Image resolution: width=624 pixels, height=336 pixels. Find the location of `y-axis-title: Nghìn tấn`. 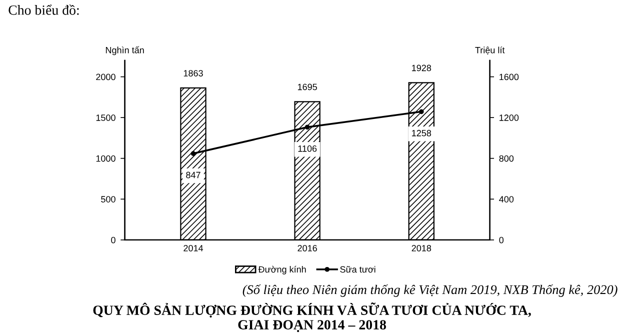

y-axis-title: Nghìn tấn is located at coordinates (125, 51).